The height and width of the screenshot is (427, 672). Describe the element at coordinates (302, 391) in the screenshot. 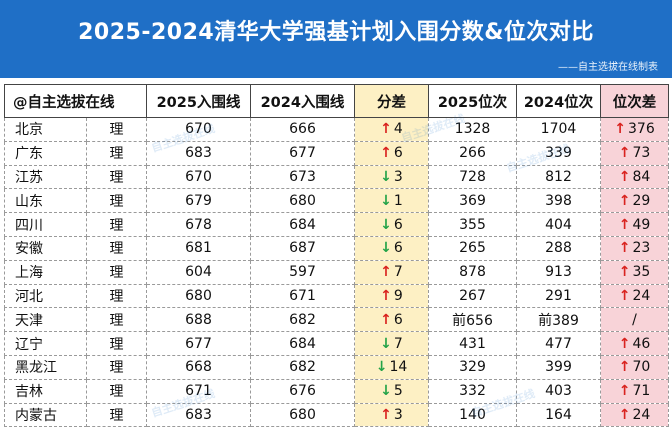

I see `score-2024-cell: 676` at that location.